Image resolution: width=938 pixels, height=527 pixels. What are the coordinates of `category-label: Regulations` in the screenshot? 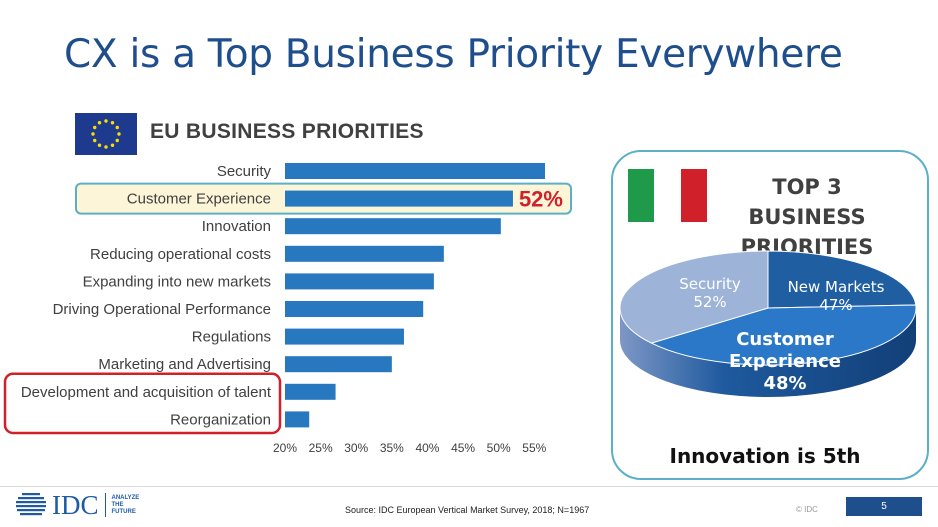 It's located at (231, 337).